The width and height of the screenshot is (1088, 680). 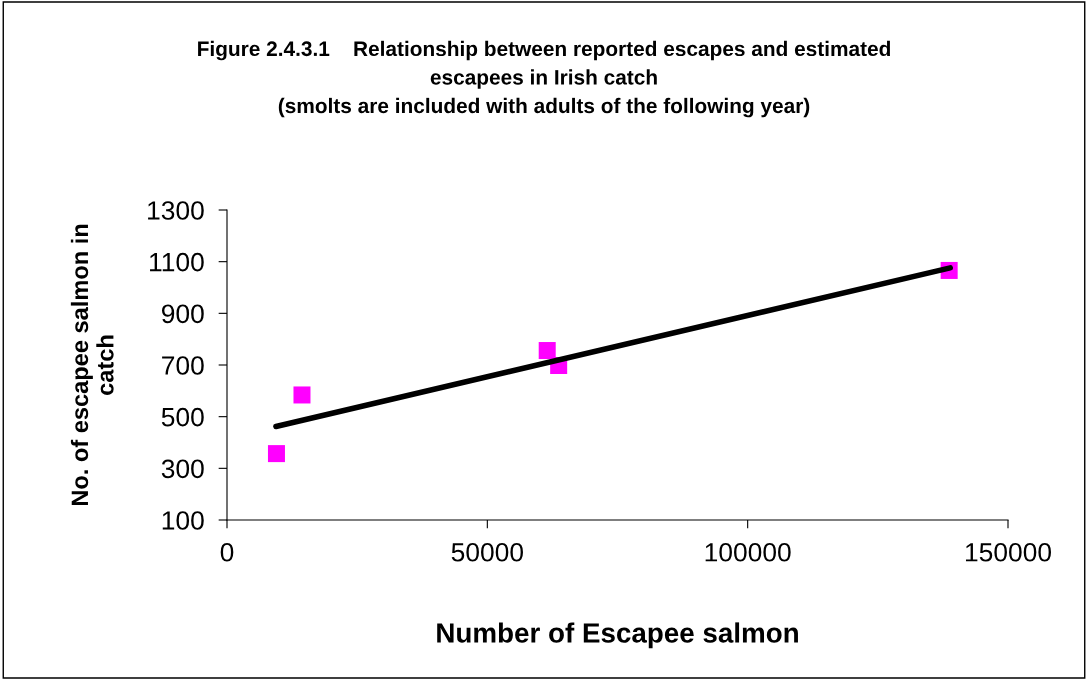 I want to click on x-axis-title: Number of Escapee salmon, so click(x=617, y=635).